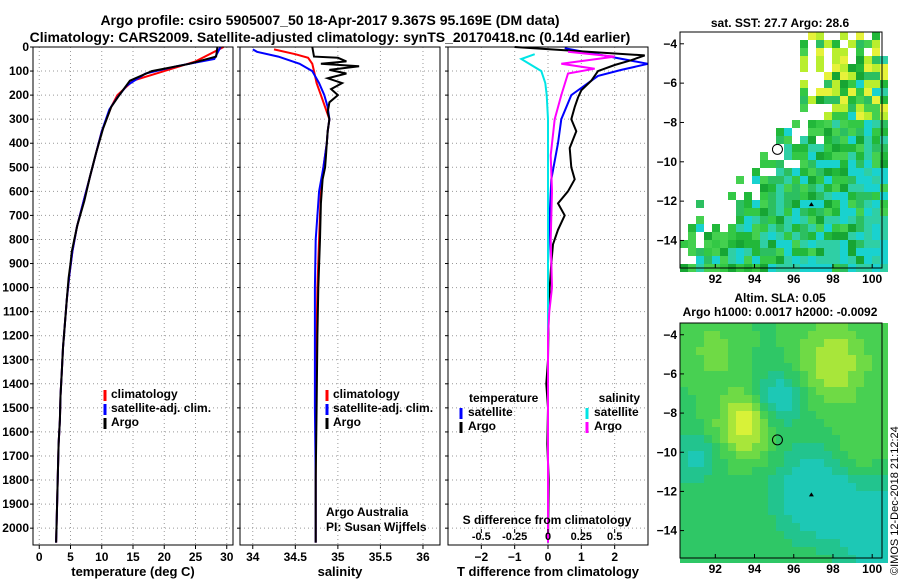  Describe the element at coordinates (15, 432) in the screenshot. I see `y-tick-label: 1600` at that location.